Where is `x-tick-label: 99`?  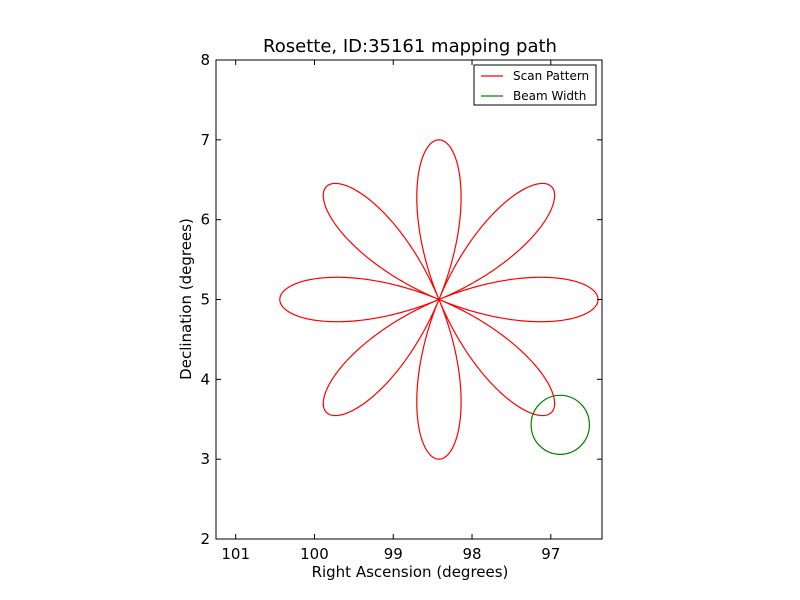
x-tick-label: 99 is located at coordinates (393, 554).